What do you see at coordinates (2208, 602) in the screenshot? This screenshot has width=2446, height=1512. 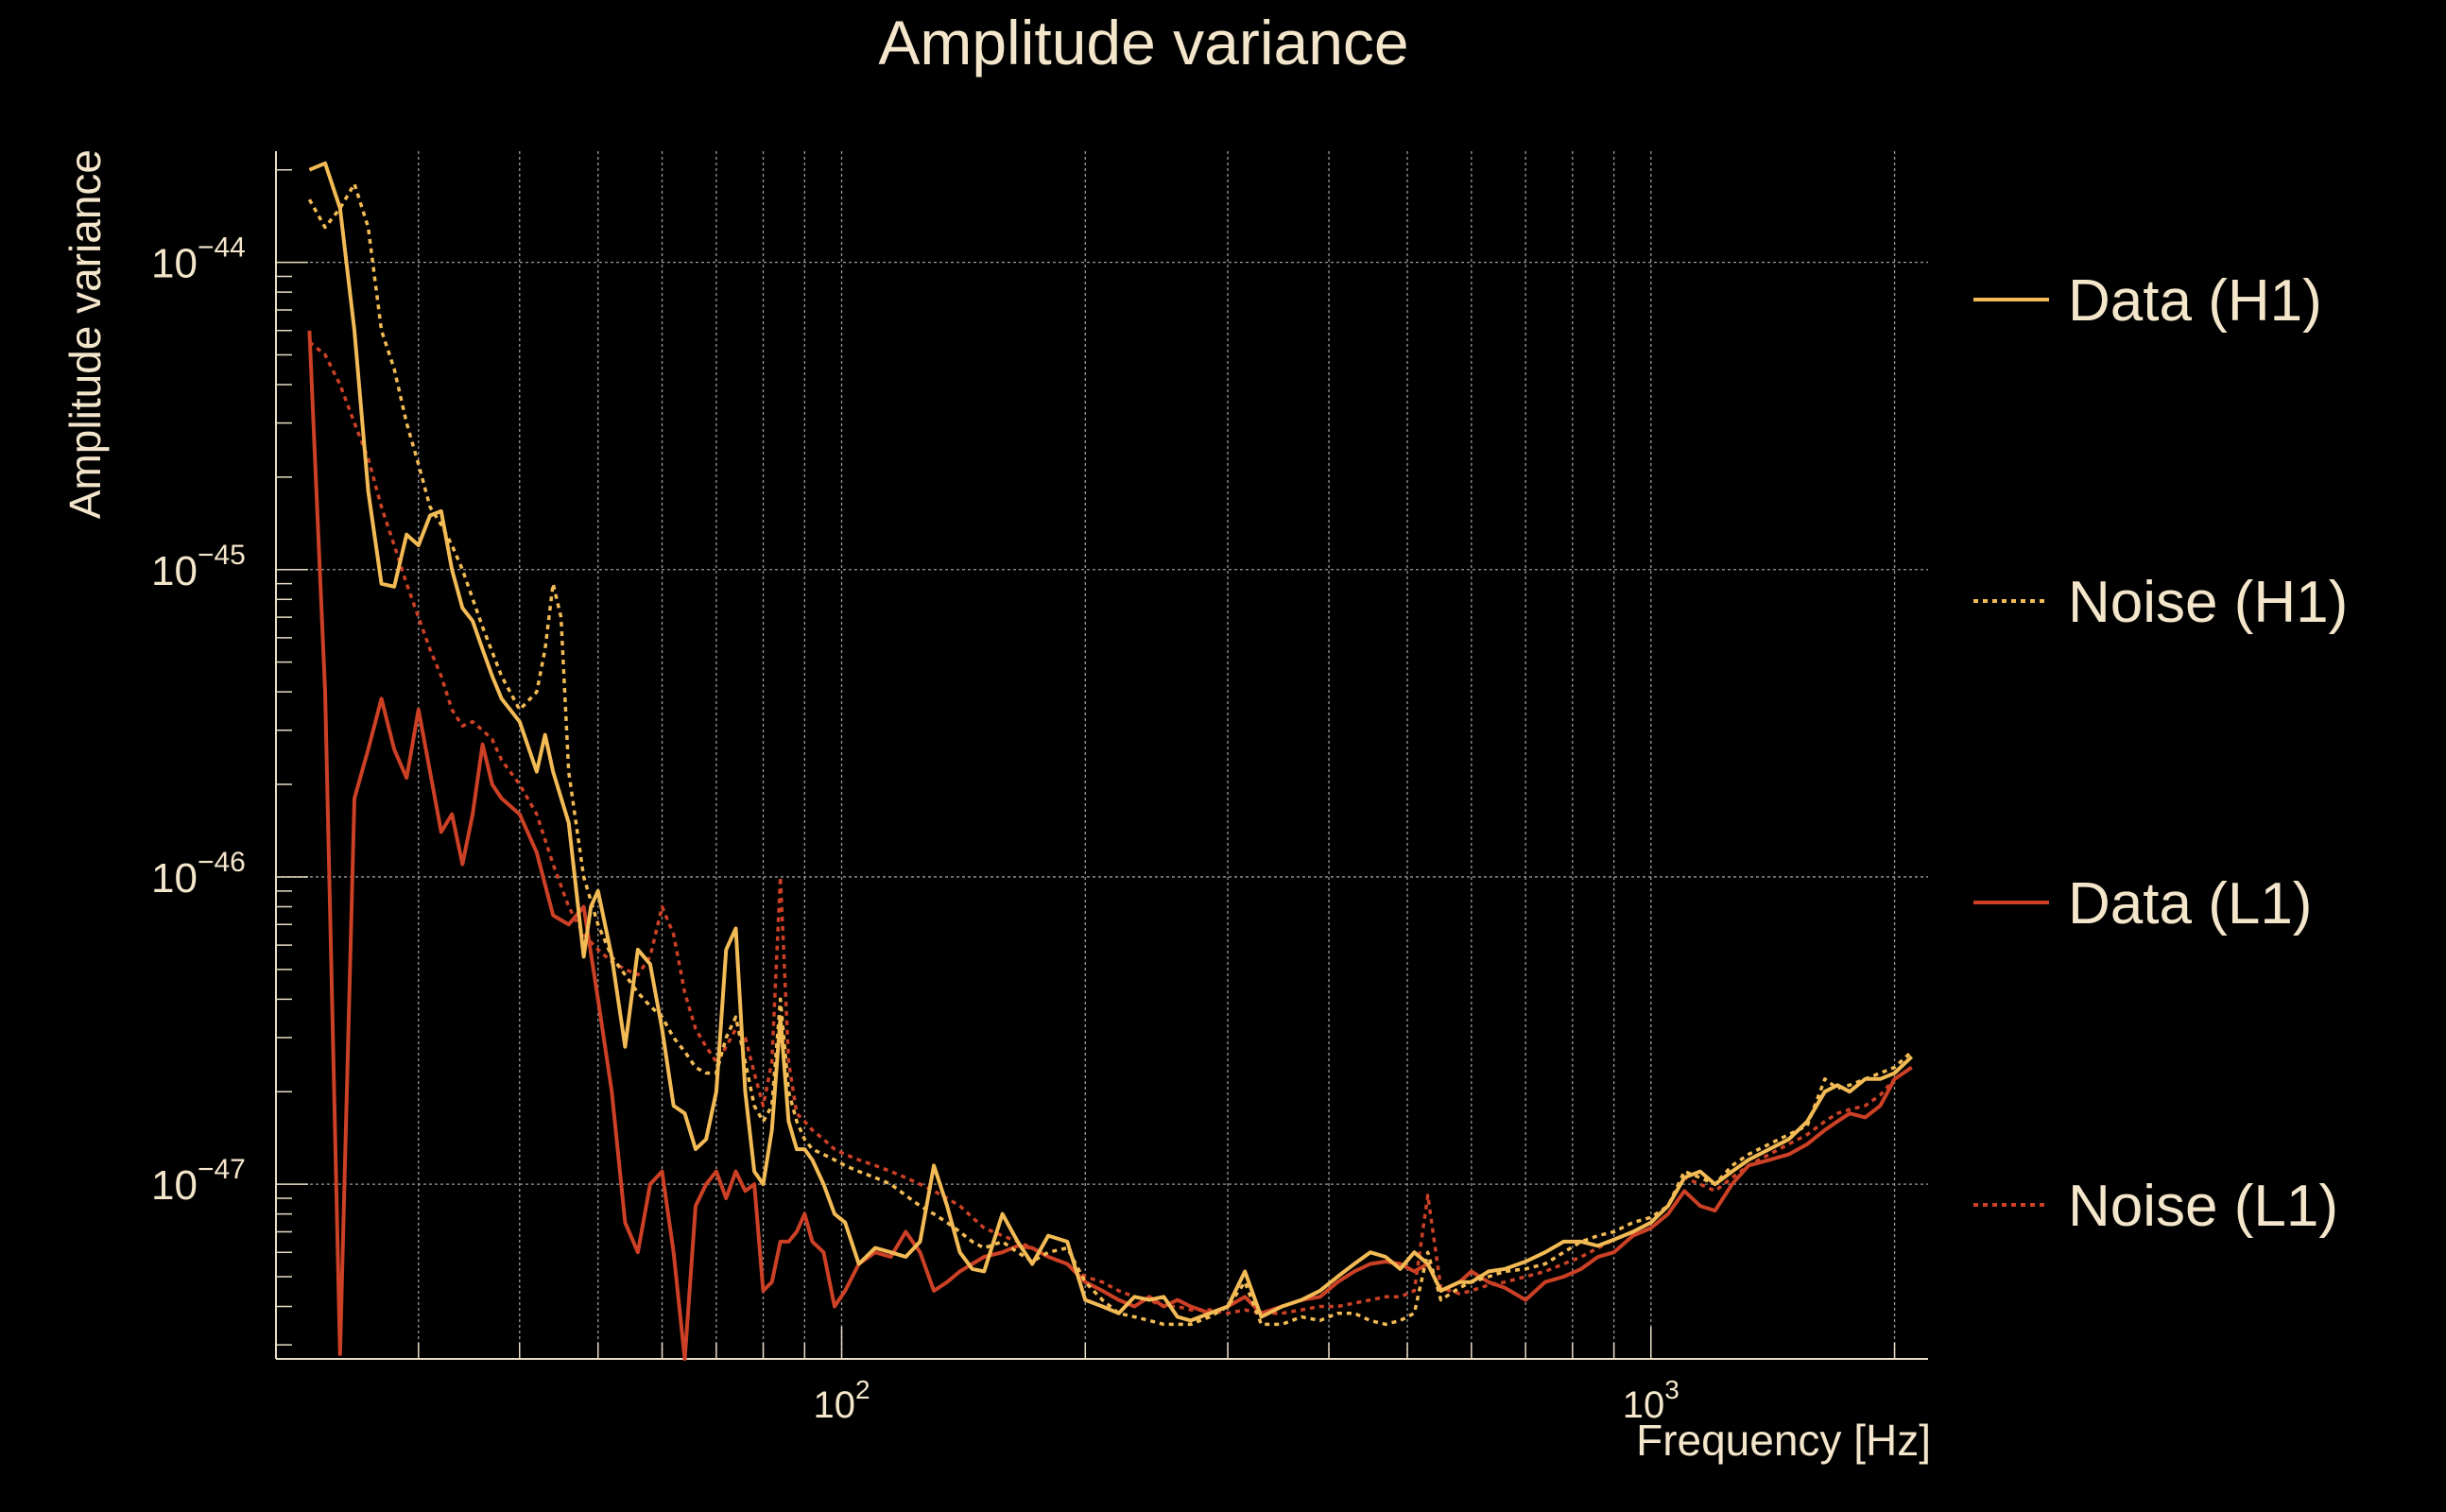 I see `legend-label: Noise (H1)` at bounding box center [2208, 602].